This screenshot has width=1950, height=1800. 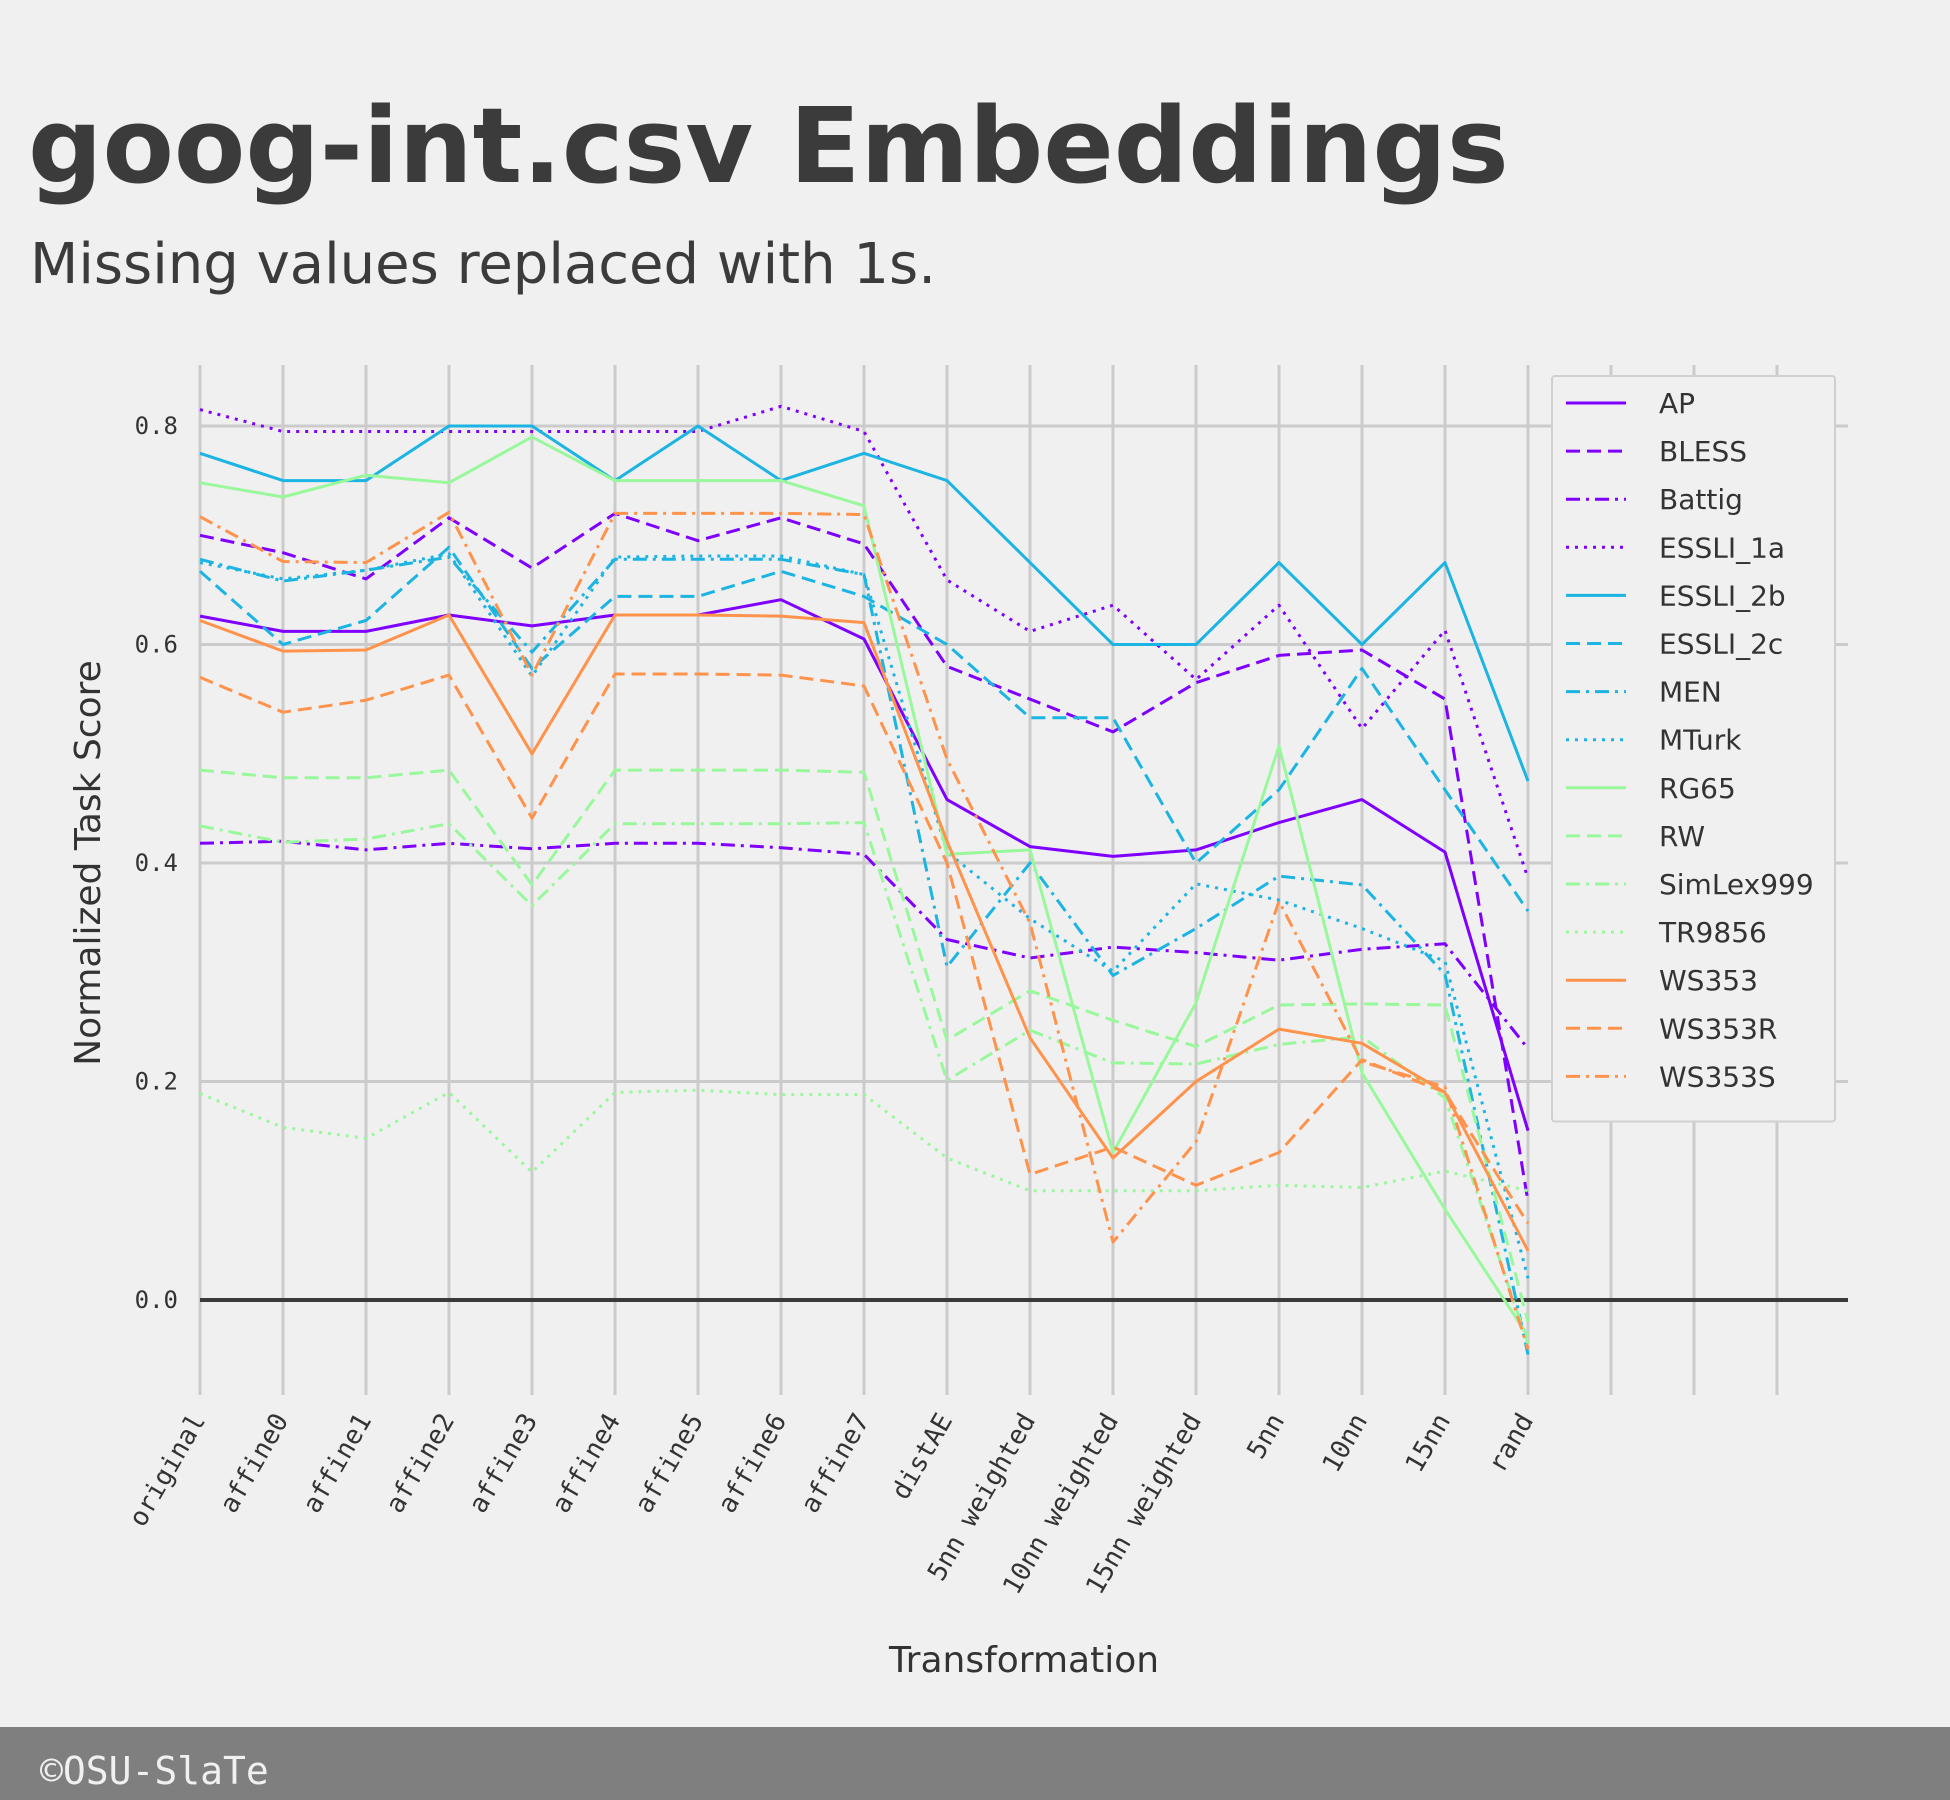 What do you see at coordinates (503, 1464) in the screenshot?
I see `x-tick-label: affine3` at bounding box center [503, 1464].